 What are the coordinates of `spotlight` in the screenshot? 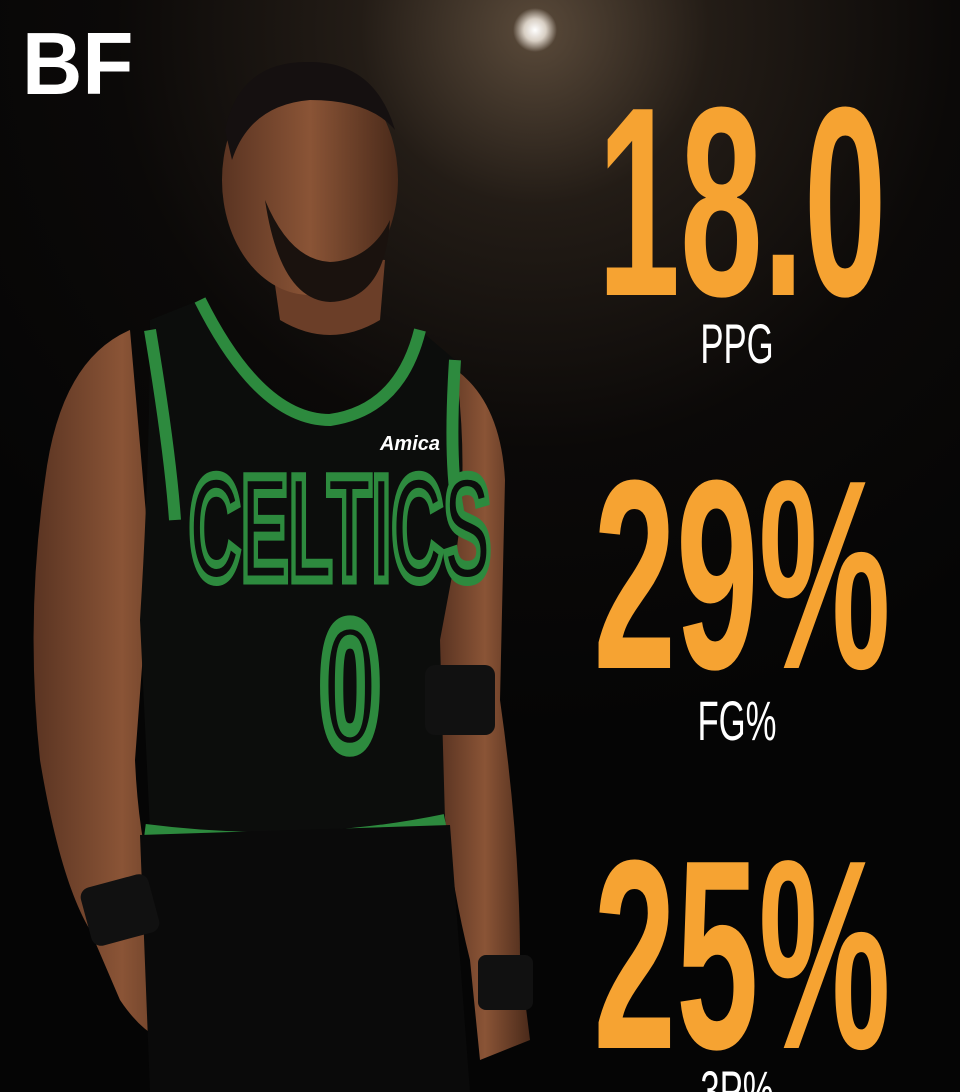 It's located at (535, 30).